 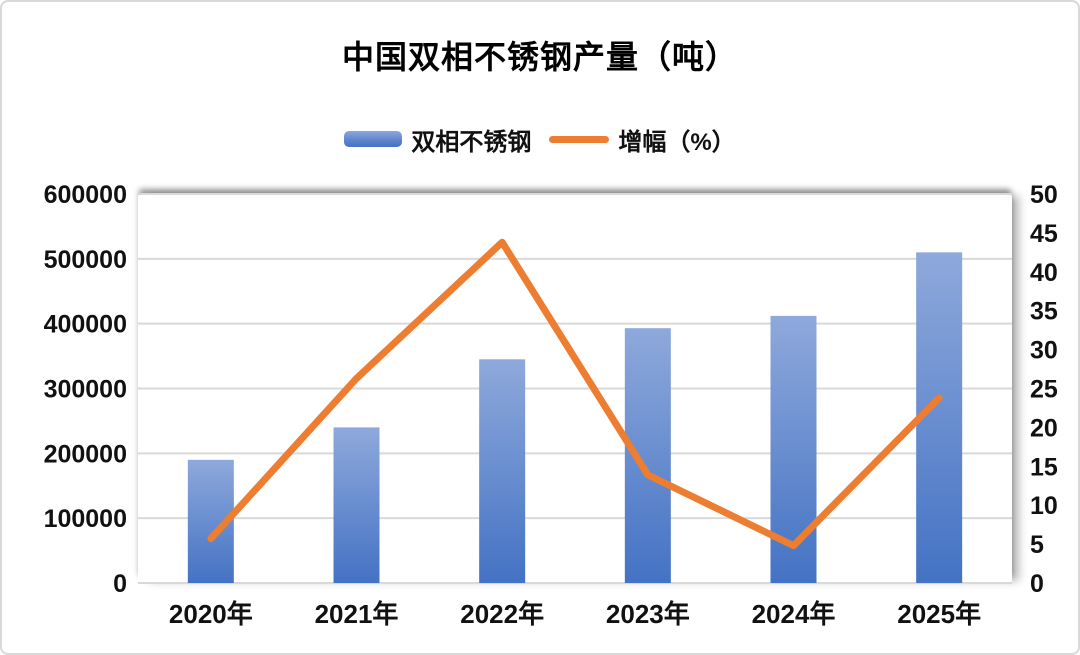 I want to click on left-axis-tick-label: 200000, so click(x=85, y=454).